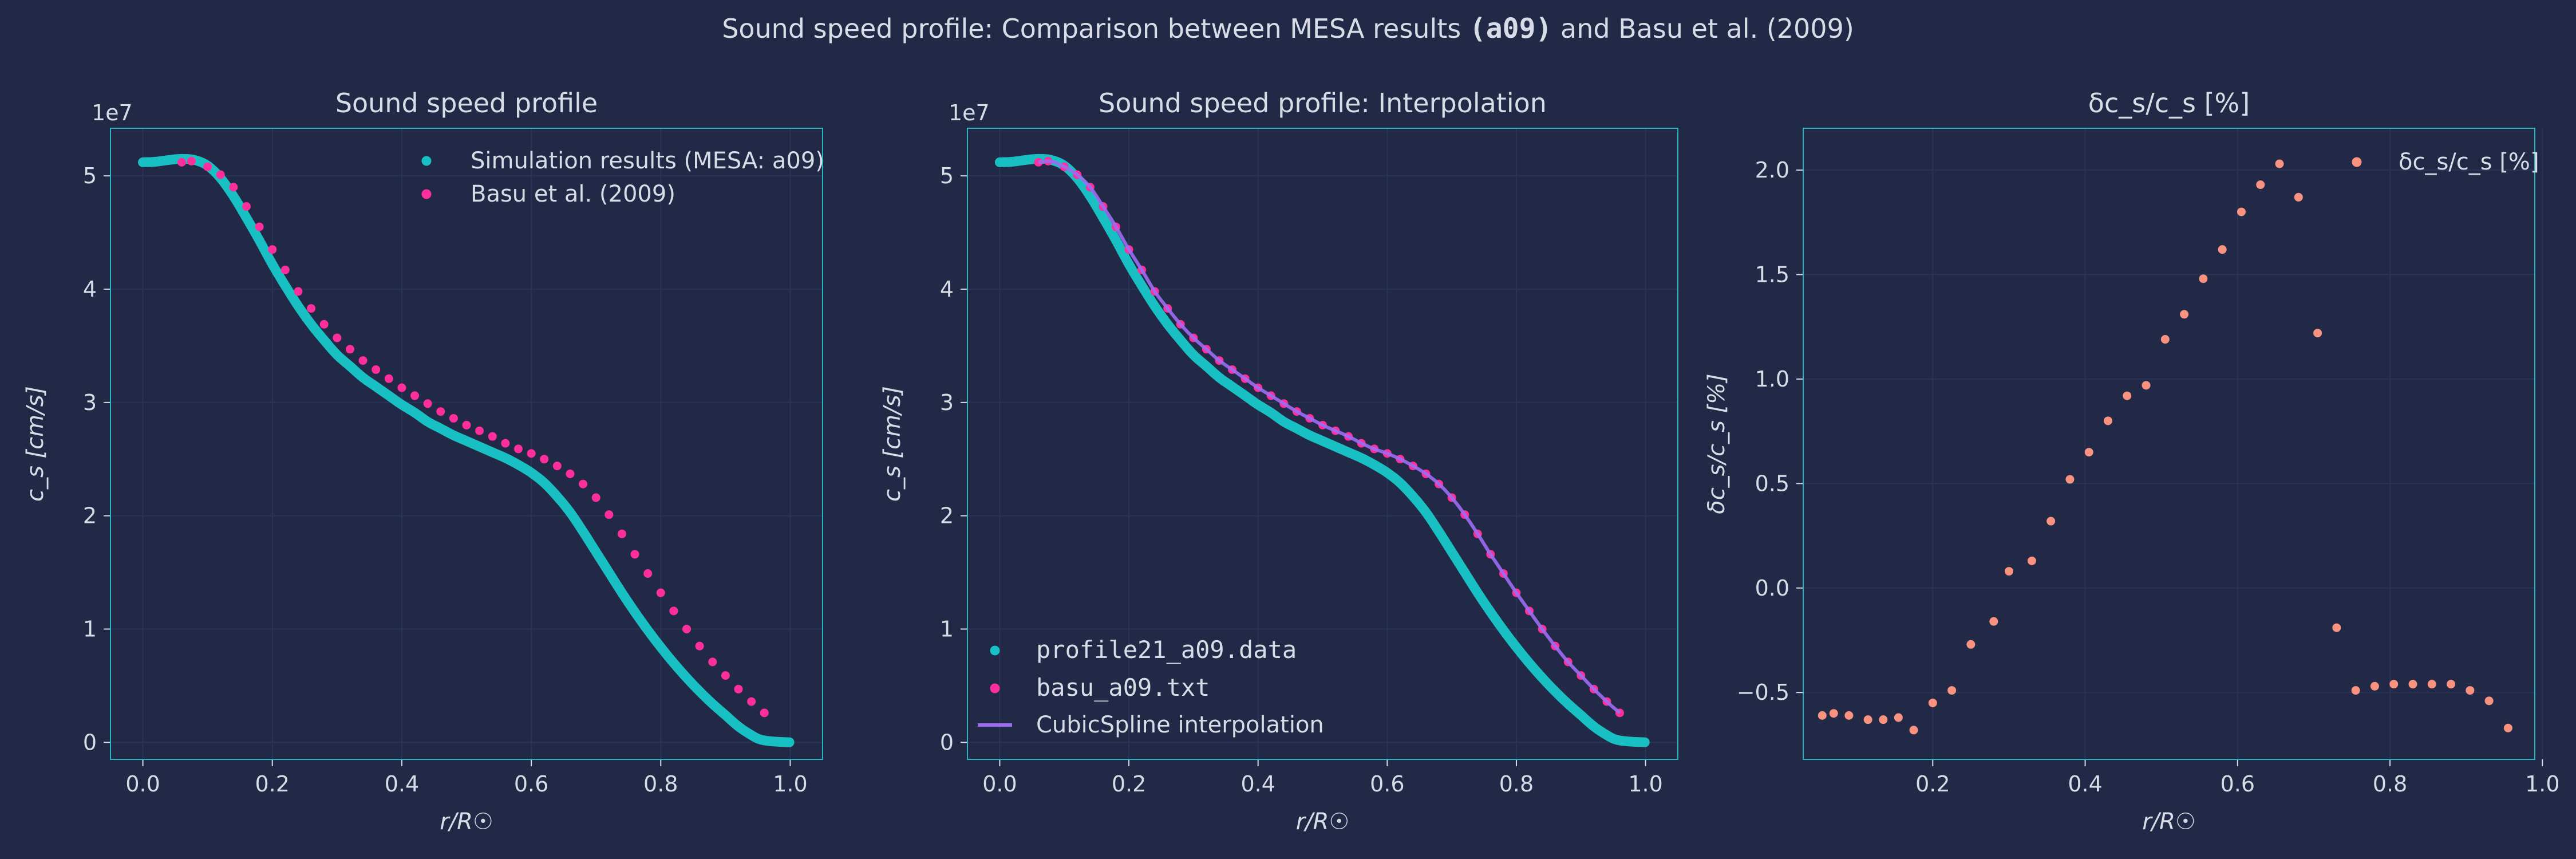  Describe the element at coordinates (1510, 29) in the screenshot. I see `suptitle-bold: (a09)` at that location.